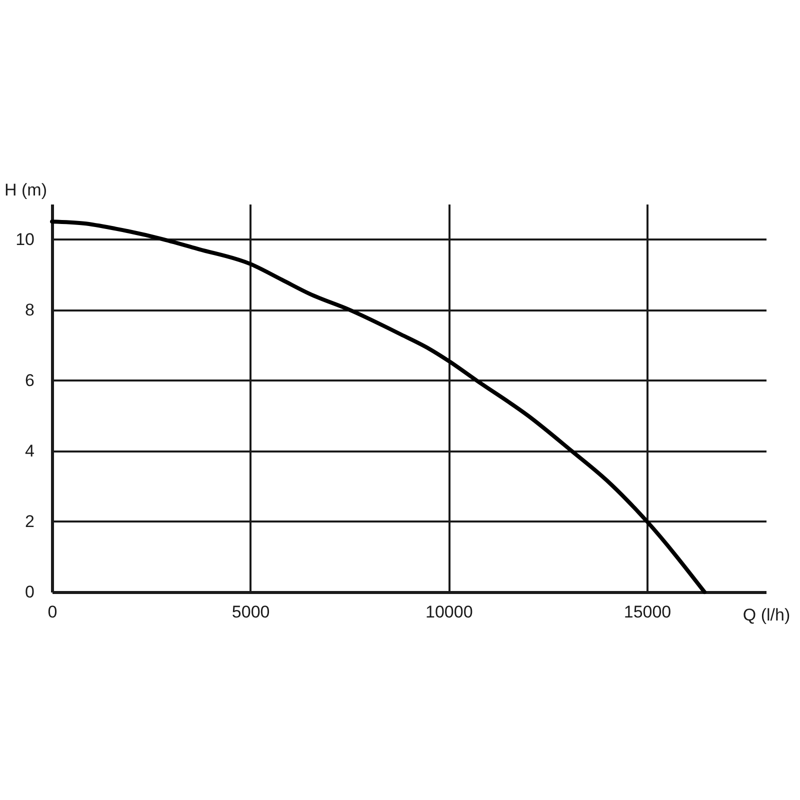  I want to click on y-tick-label: 8, so click(29, 310).